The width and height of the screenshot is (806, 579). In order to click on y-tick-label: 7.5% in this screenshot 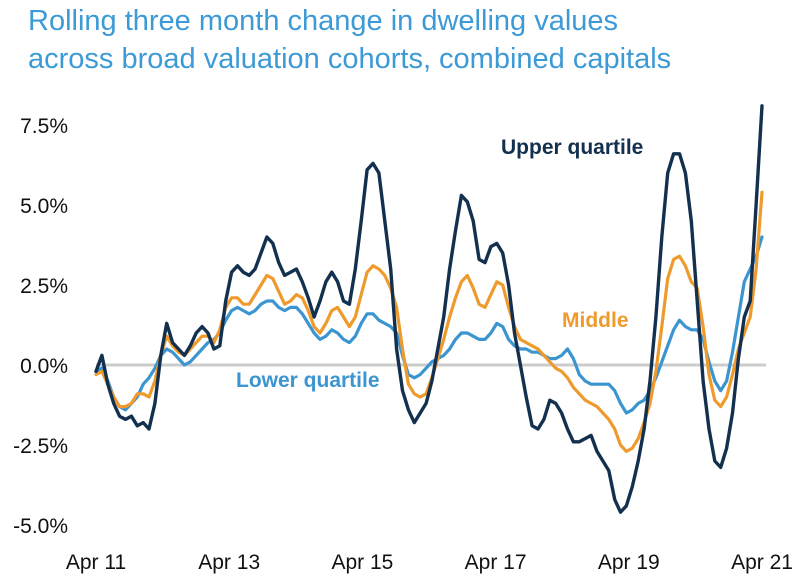, I will do `click(44, 126)`.